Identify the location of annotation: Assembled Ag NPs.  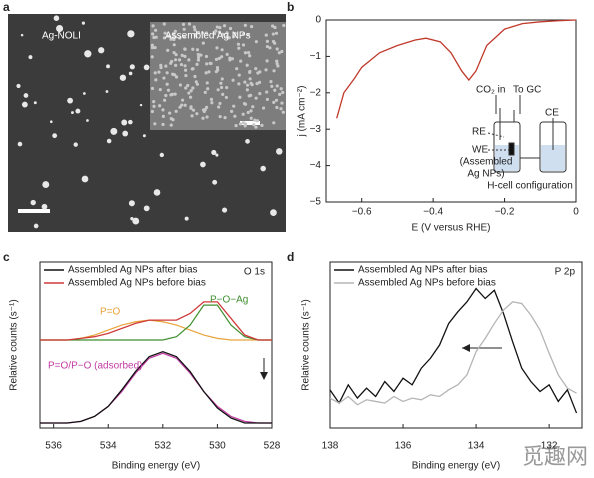
(208, 36).